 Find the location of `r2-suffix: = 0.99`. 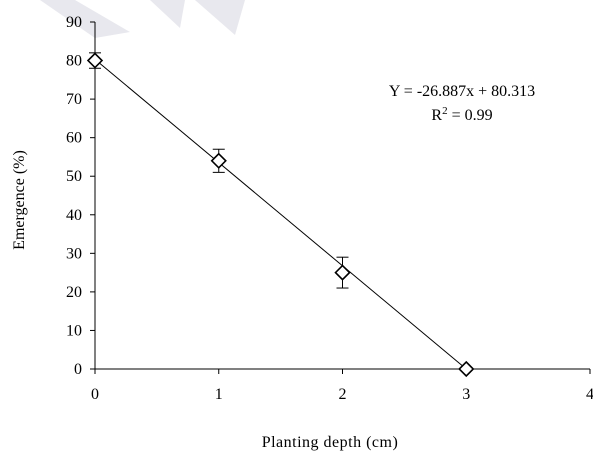

r2-suffix: = 0.99 is located at coordinates (470, 115).